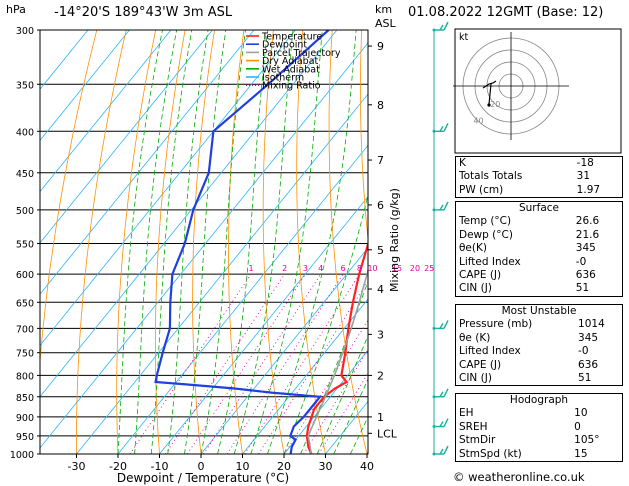  Describe the element at coordinates (359, 268) in the screenshot. I see `mixing-ratio-label: 8` at that location.